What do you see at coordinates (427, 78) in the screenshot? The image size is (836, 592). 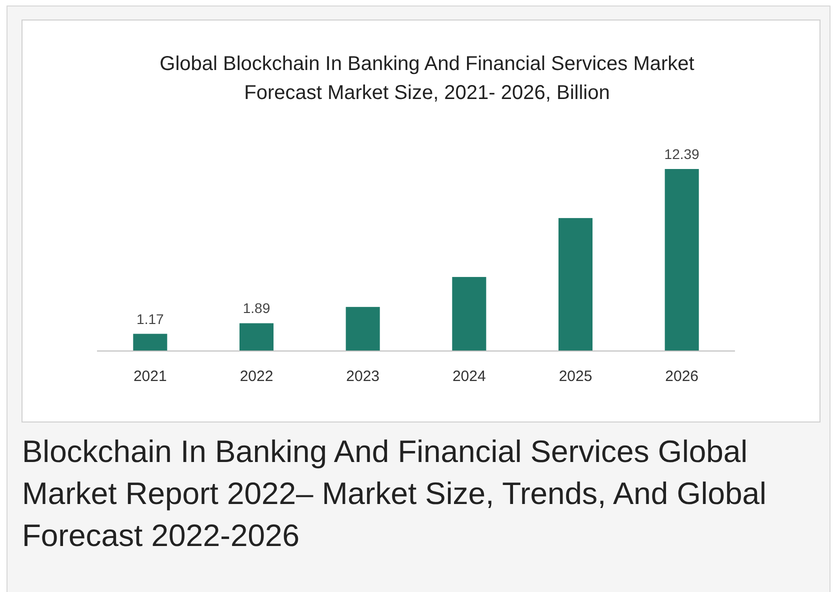 I see `chart-title: Global Blockchain In Banking And Financial Services Market Forecast Market Size, 2021- 2026, Billion` at bounding box center [427, 78].